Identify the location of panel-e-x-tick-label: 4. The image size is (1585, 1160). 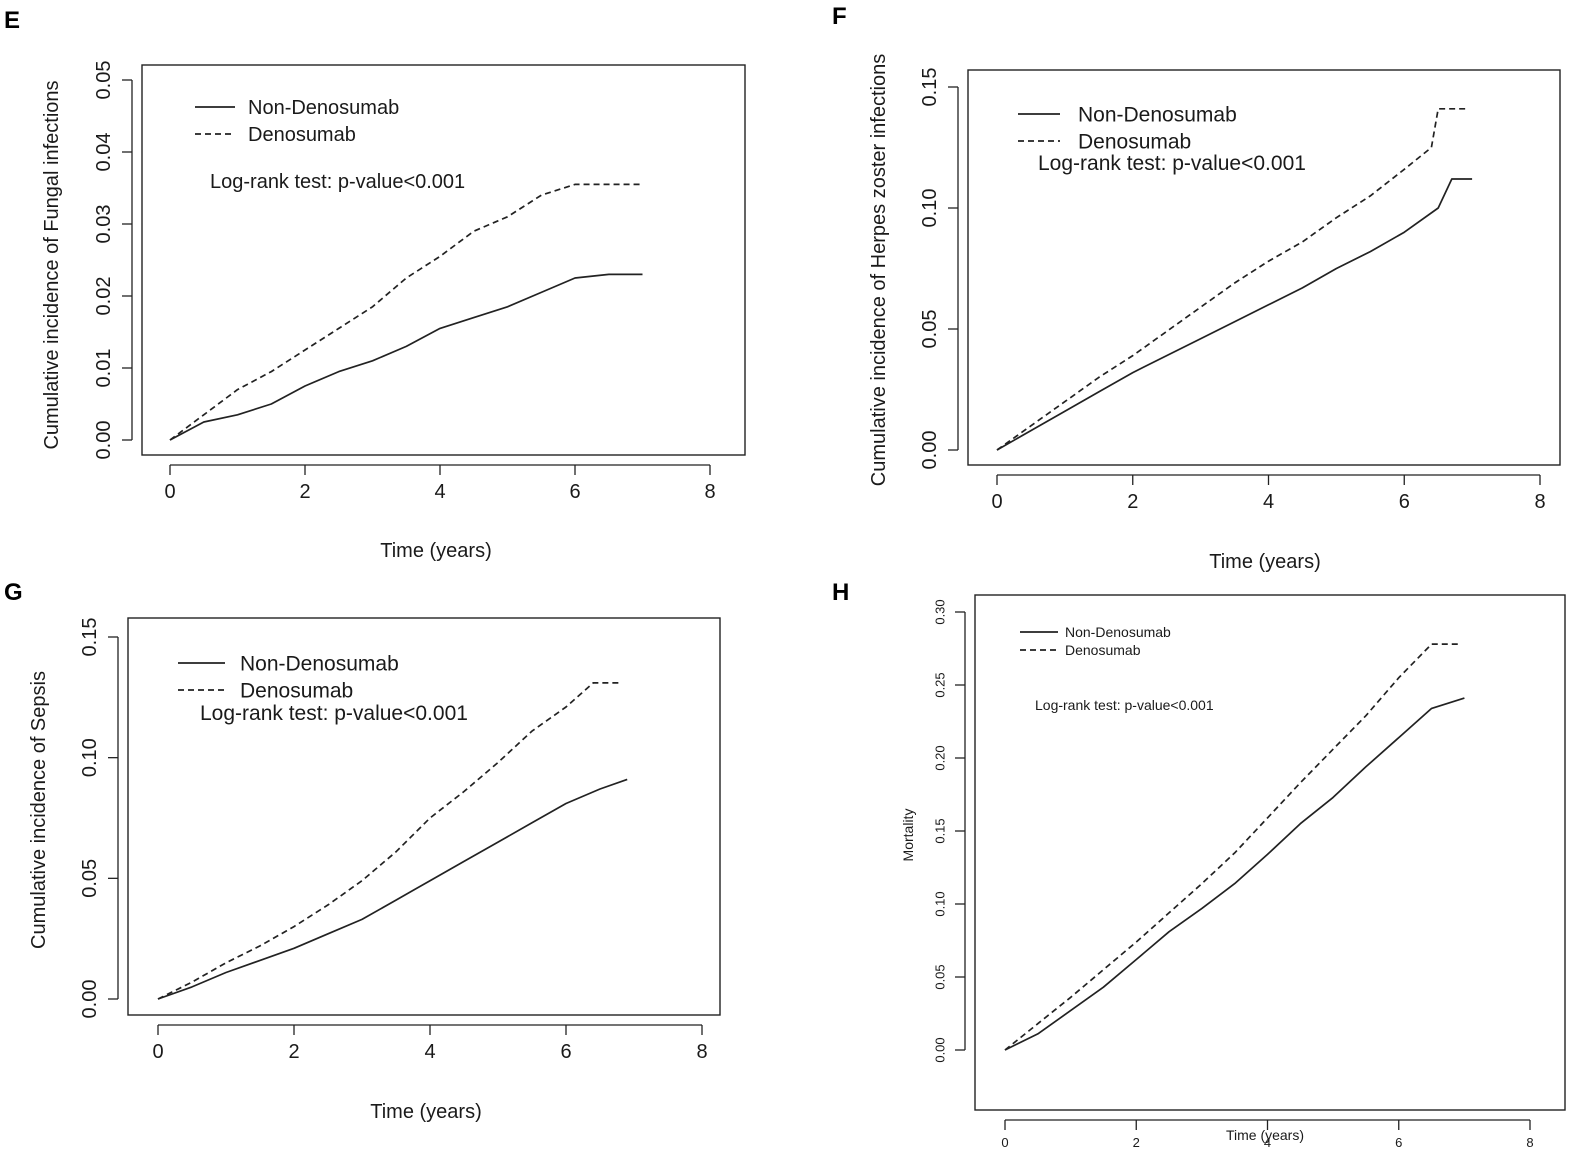
(439, 492).